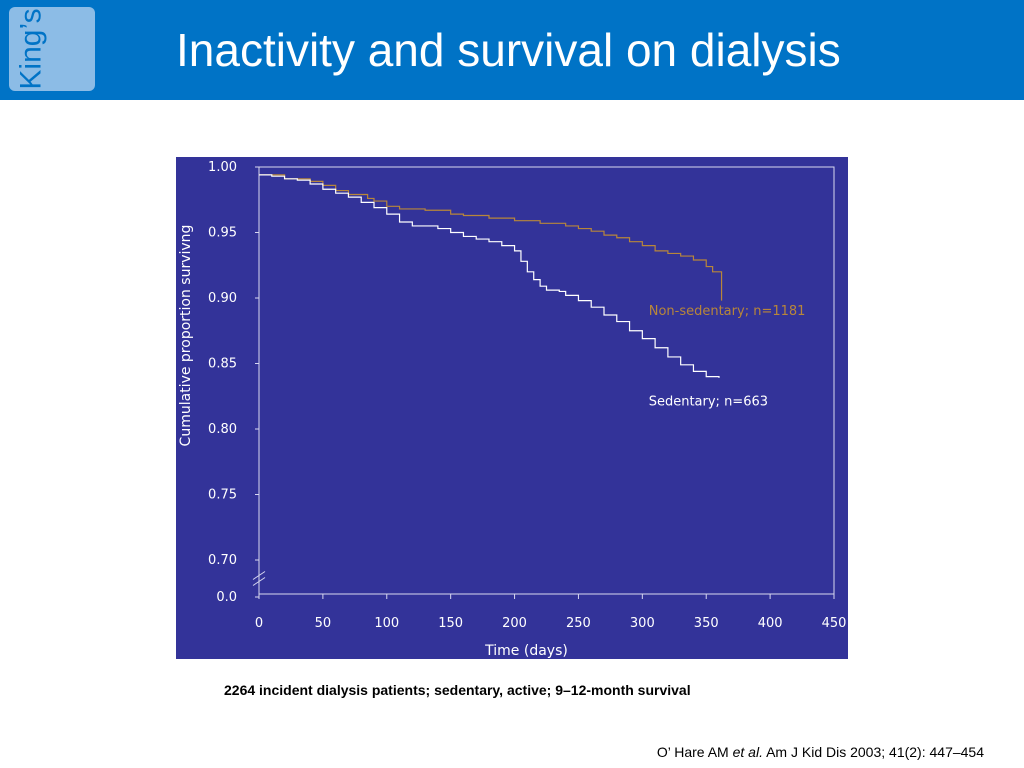 The image size is (1024, 768). Describe the element at coordinates (747, 752) in the screenshot. I see `citation-etal: et al.` at that location.